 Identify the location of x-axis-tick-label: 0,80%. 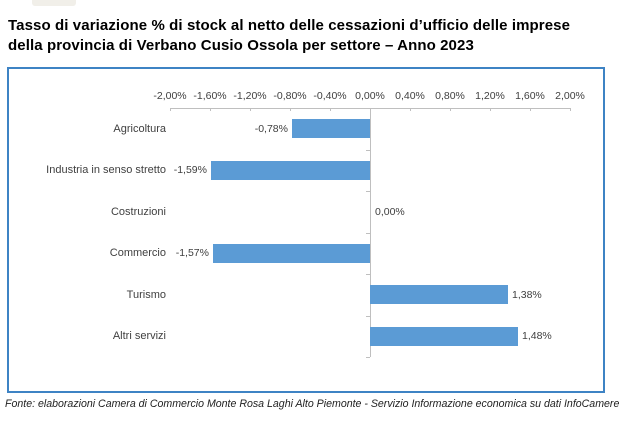
(450, 96).